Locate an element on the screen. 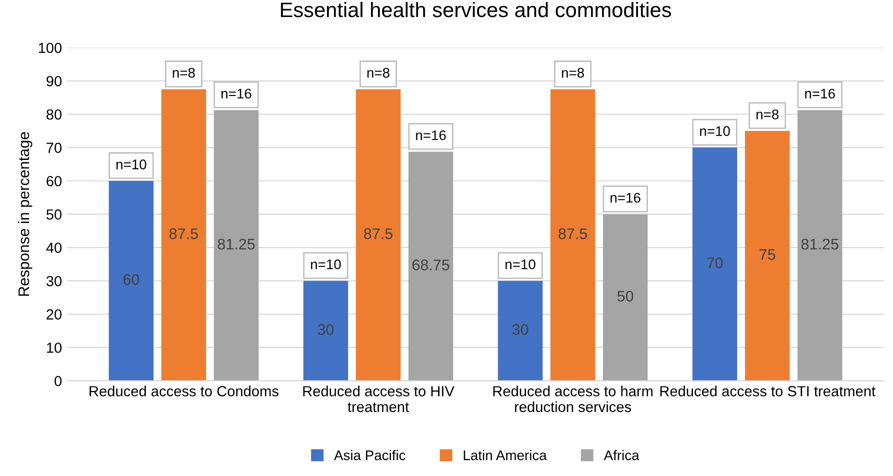  x-tick-label: Reduced access to STI treatment is located at coordinates (768, 391).